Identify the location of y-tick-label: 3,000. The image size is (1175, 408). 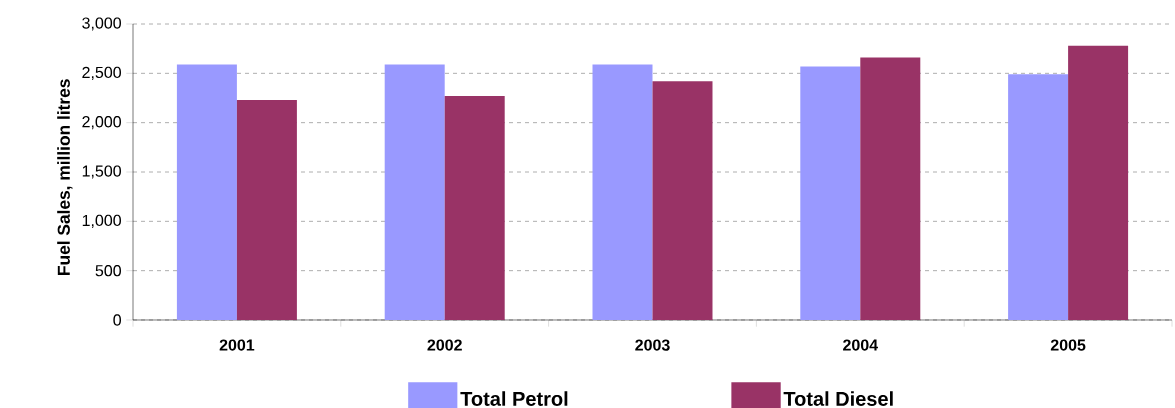
(101, 24).